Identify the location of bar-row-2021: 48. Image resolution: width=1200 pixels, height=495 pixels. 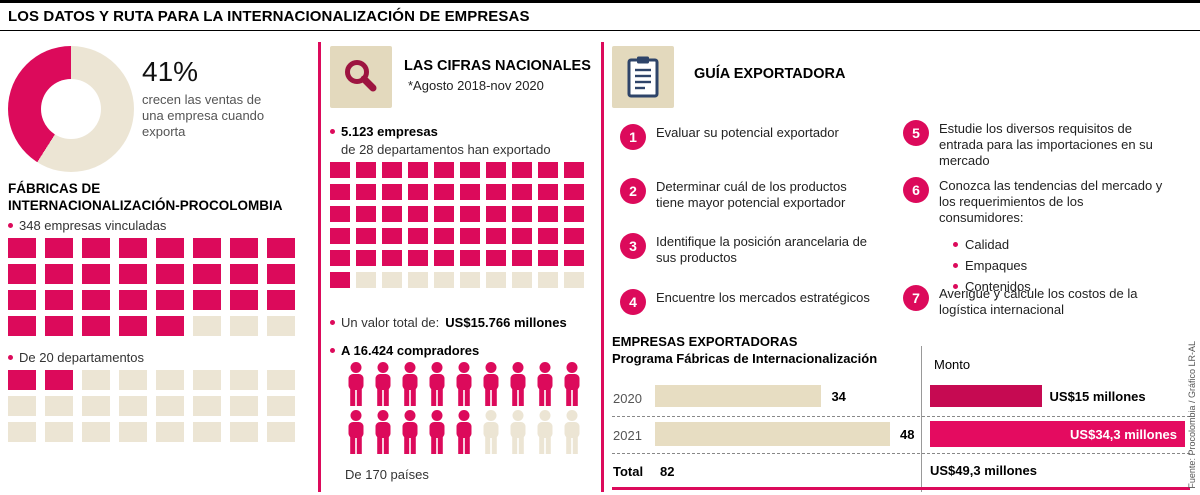
(784, 434).